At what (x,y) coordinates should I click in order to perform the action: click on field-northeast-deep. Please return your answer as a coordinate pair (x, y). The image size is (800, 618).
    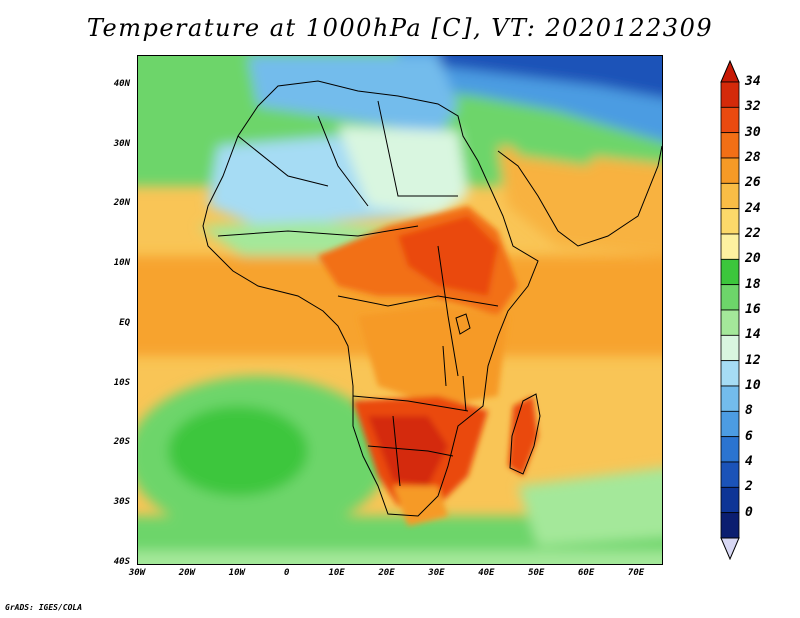
    Looking at the image, I should click on (550, 77).